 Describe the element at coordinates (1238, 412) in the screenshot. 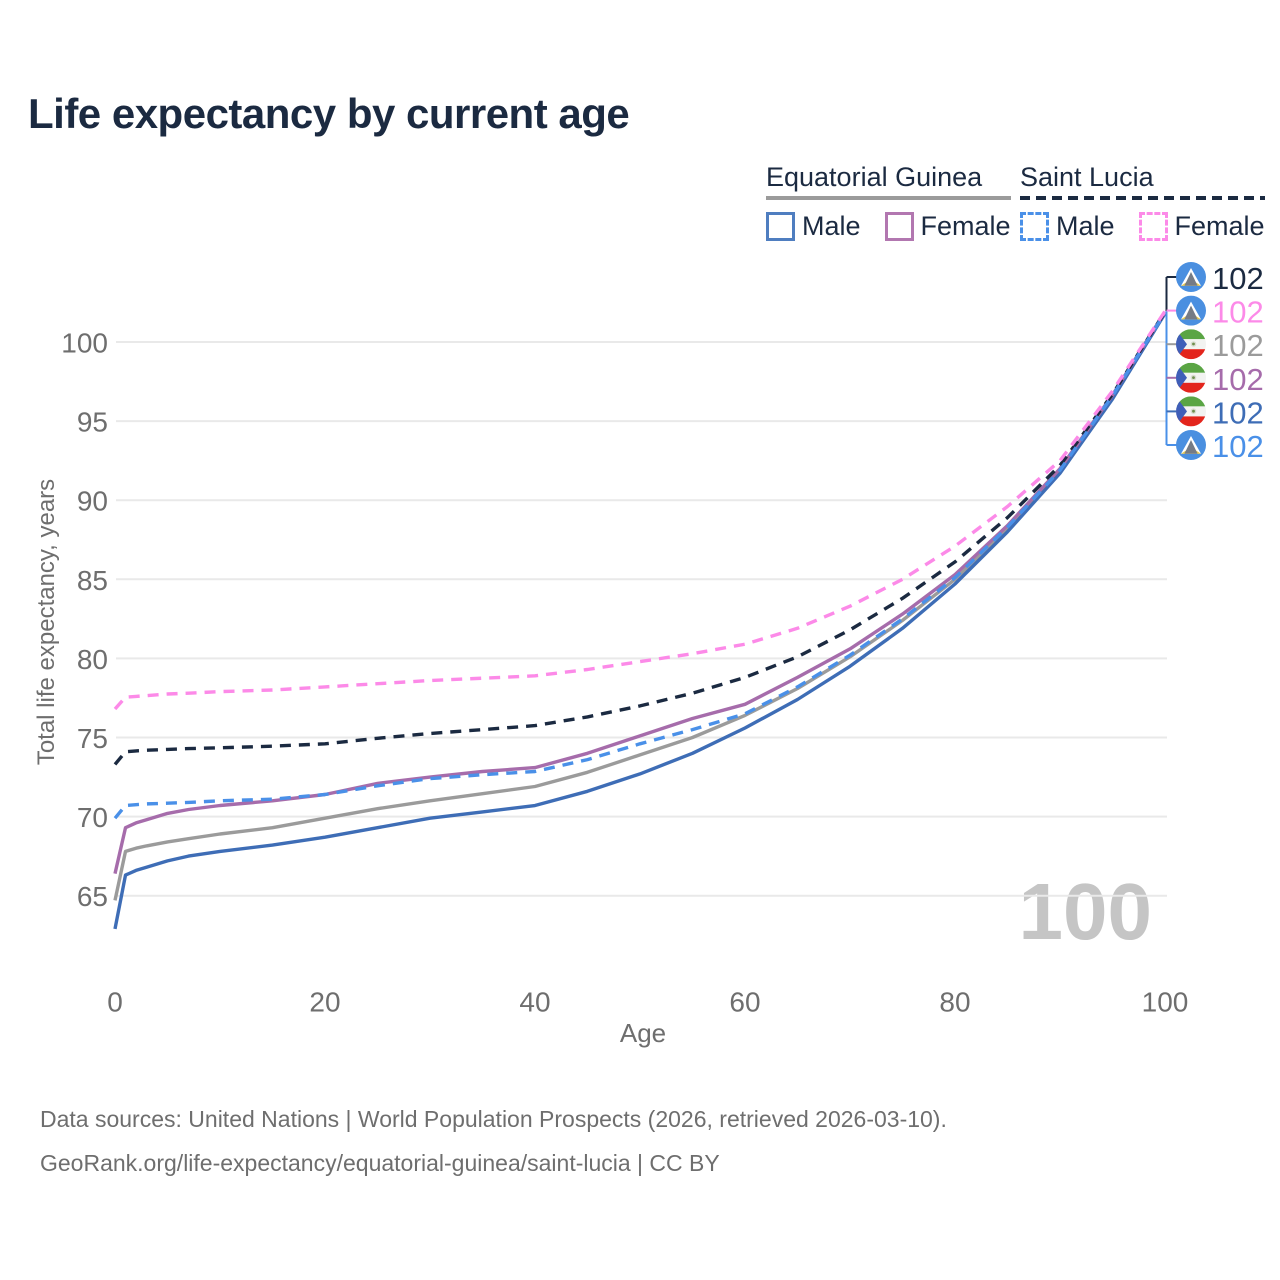

I see `end-value-equatorial-guinea-male: 102` at that location.